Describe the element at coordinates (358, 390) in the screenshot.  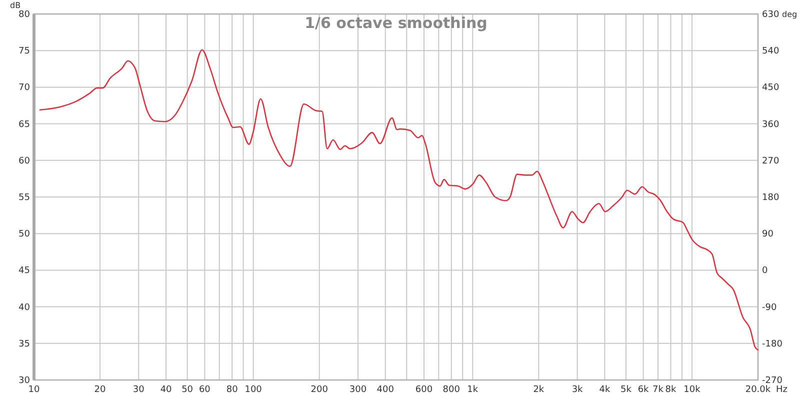
I see `x-tick-label: 300` at that location.